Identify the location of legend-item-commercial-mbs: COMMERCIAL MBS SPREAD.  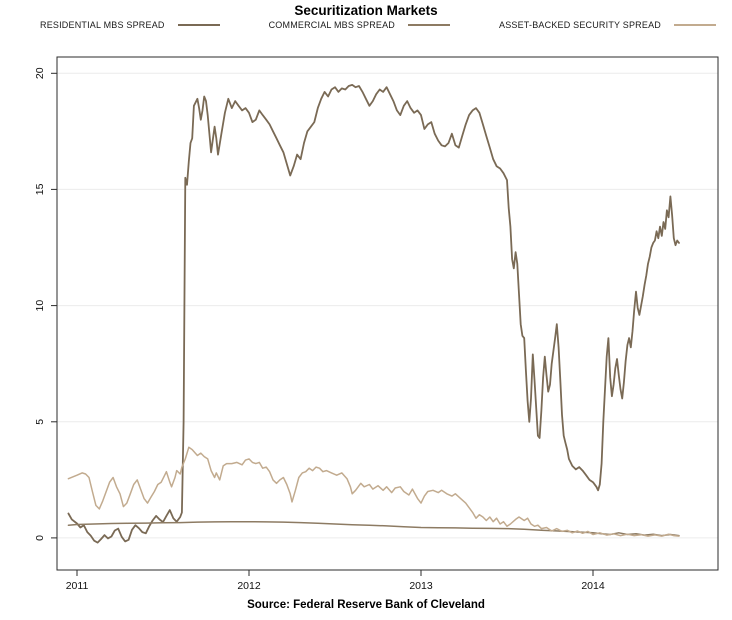
(359, 25).